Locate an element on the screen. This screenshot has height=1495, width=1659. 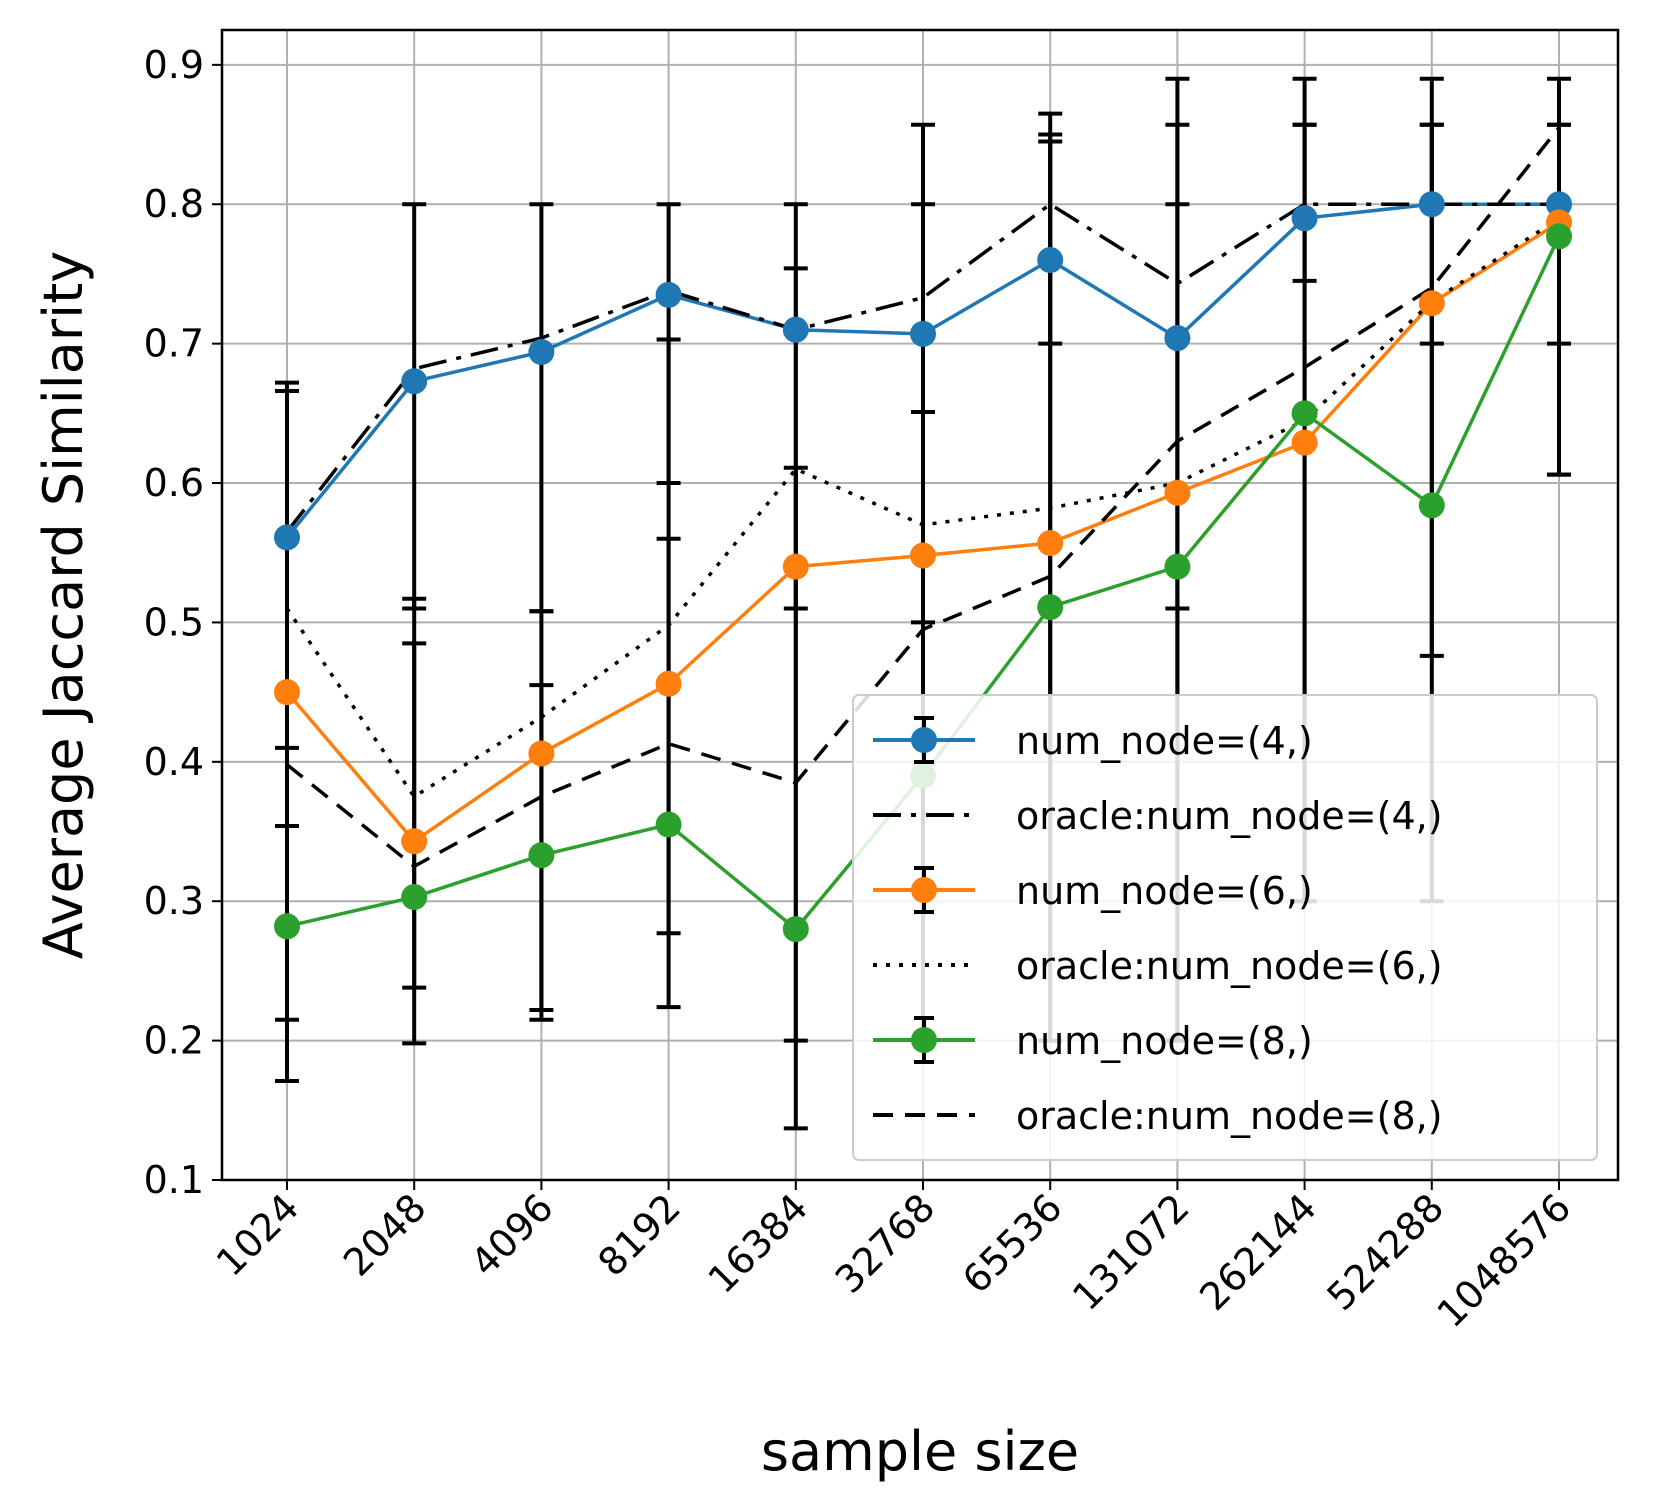
y-tick-label: 0.3 is located at coordinates (174, 901).